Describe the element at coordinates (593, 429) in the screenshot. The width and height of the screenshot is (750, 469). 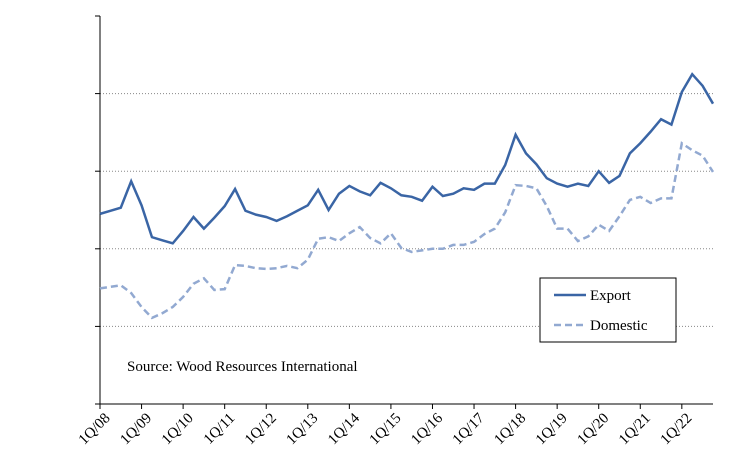
I see `x-tick-label: 1Q/20` at that location.